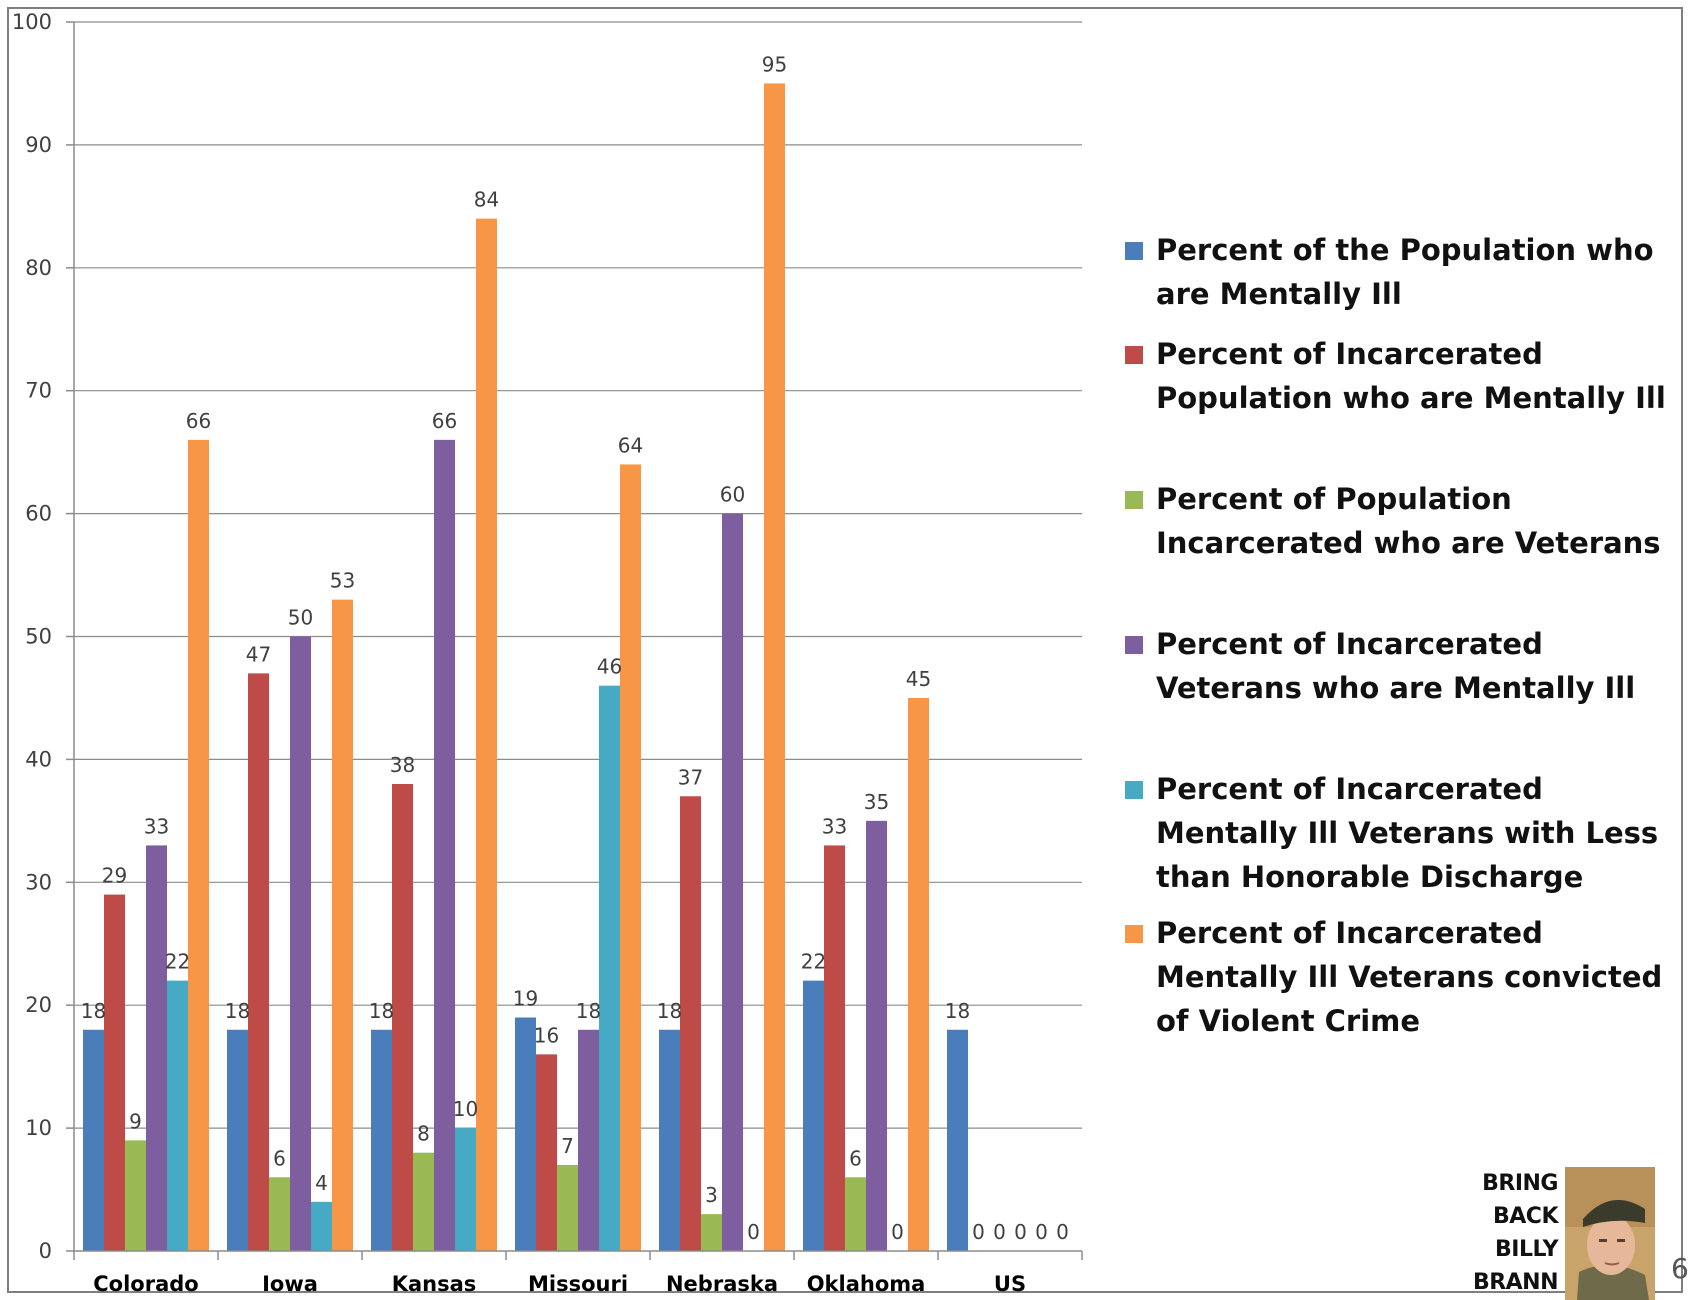 This screenshot has width=1690, height=1300. Describe the element at coordinates (1610, 1233) in the screenshot. I see `soldier-portrait-icon` at that location.